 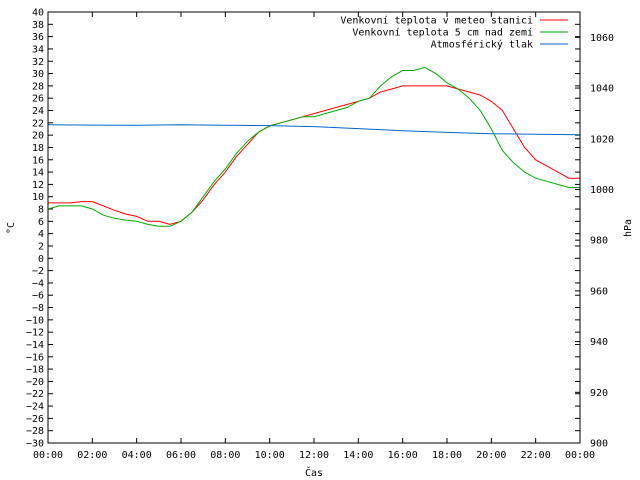 I want to click on y-tick-label: 4, so click(x=41, y=234).